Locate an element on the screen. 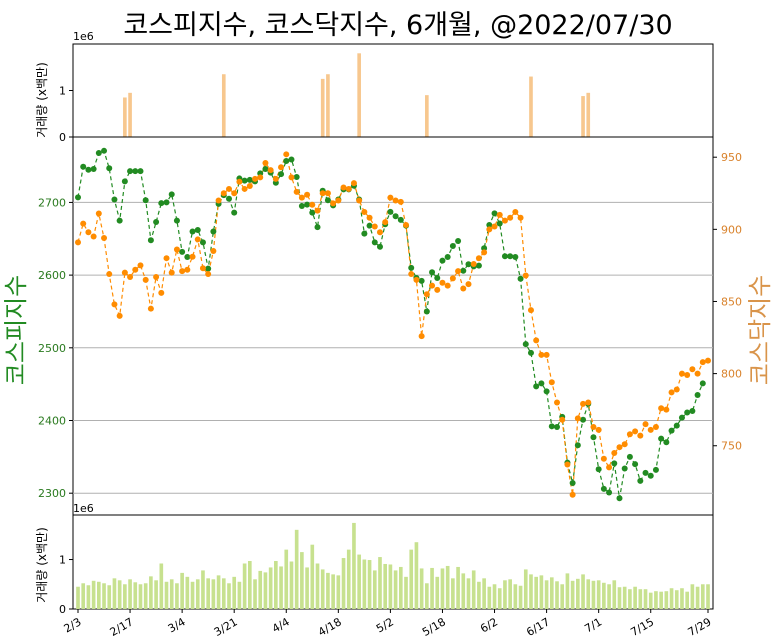 Image resolution: width=773 pixels, height=644 pixels. left-tick-label: 2400 is located at coordinates (52, 421).